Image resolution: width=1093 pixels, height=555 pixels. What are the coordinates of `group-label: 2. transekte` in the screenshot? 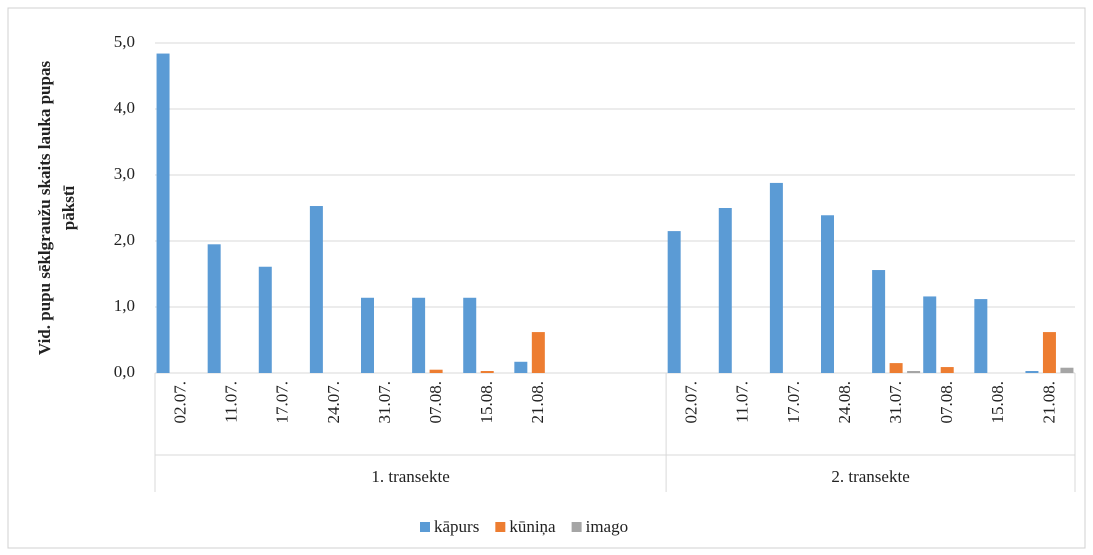 It's located at (870, 476).